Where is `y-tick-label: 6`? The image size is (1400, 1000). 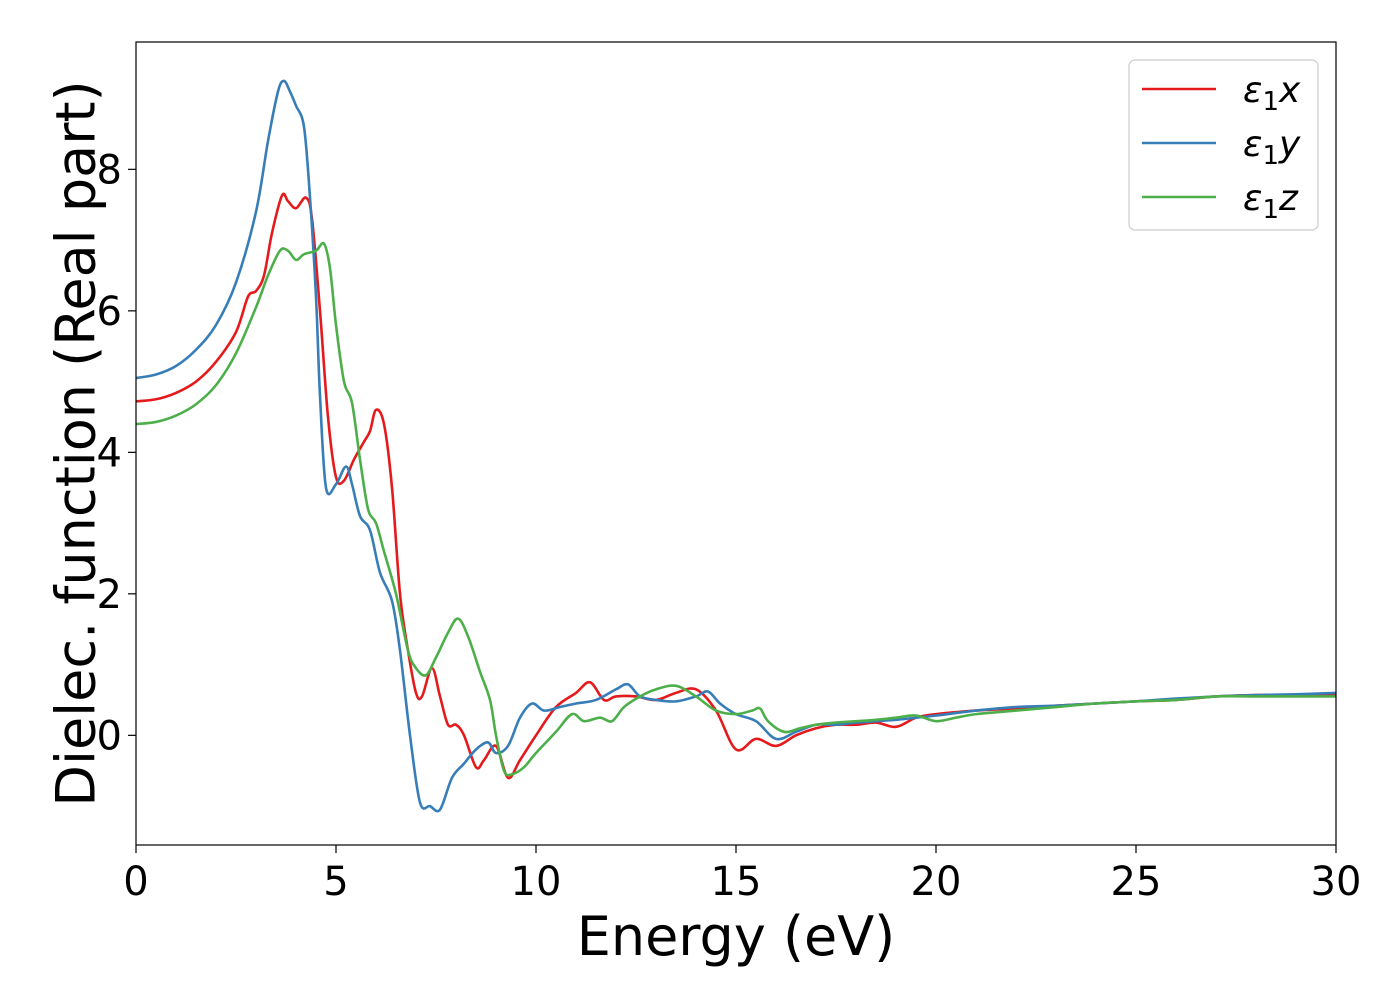 y-tick-label: 6 is located at coordinates (109, 312).